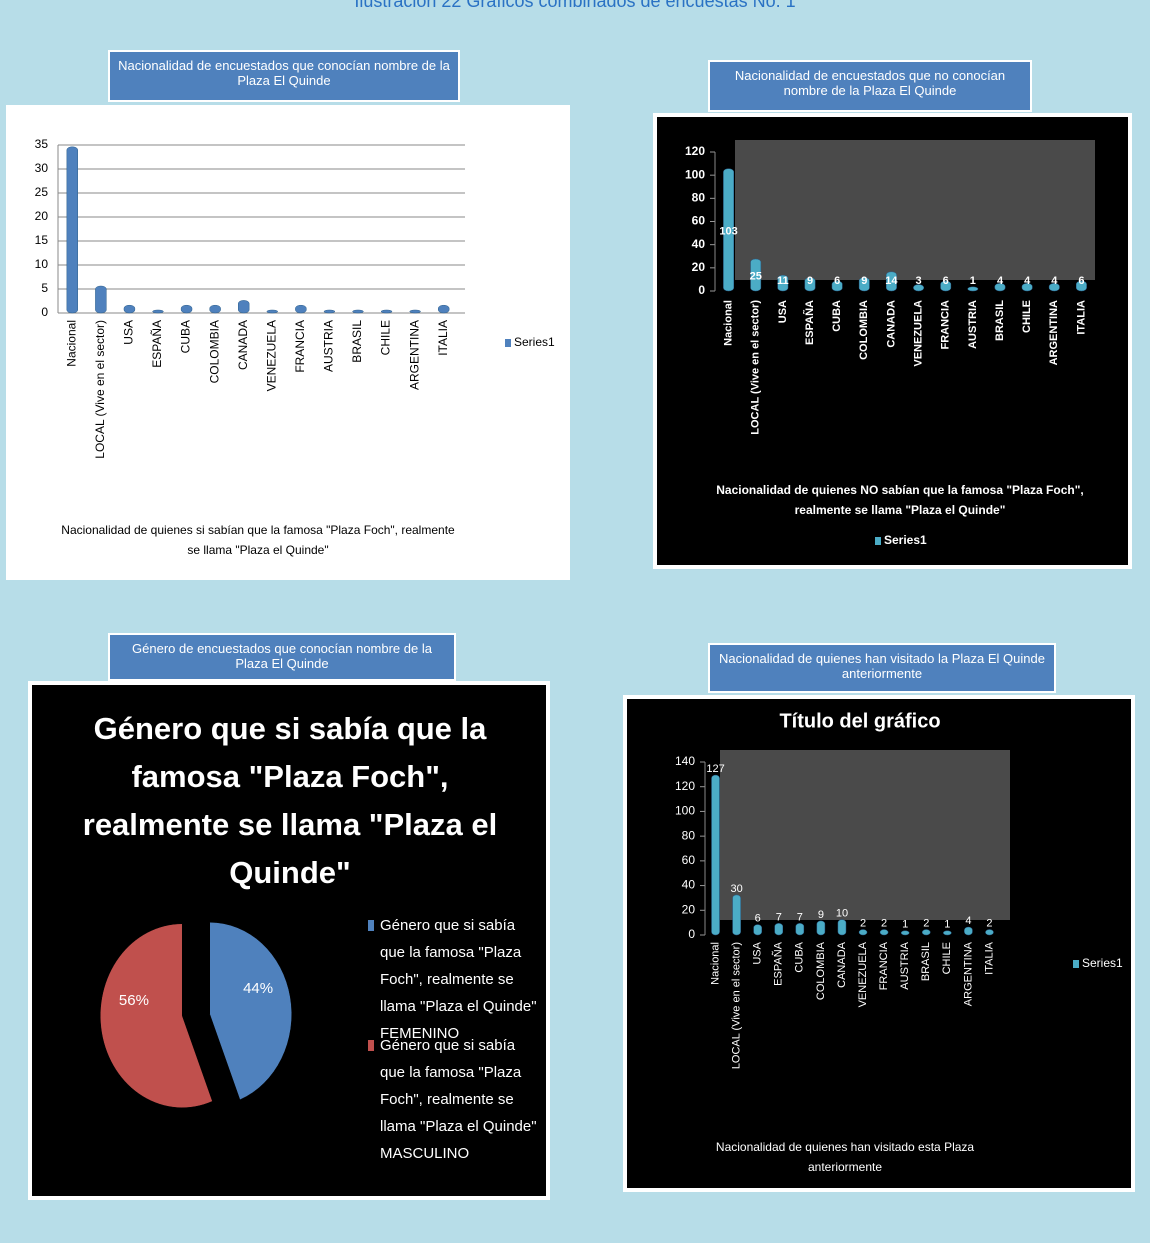  What do you see at coordinates (842, 914) in the screenshot?
I see `data-label: 10` at bounding box center [842, 914].